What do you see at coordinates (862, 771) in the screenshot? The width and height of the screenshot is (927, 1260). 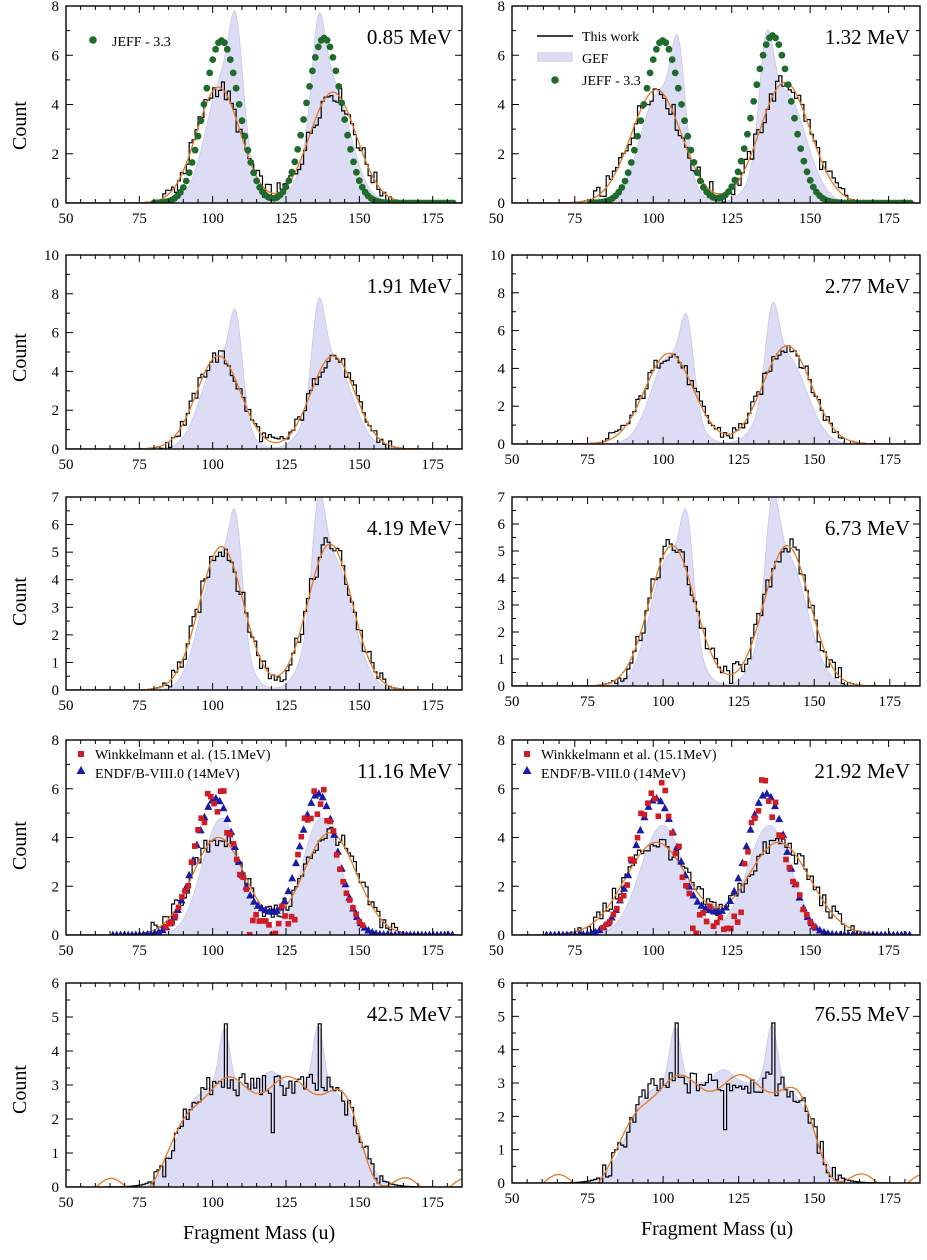 I see `panel-energy-title: 21.92 MeV` at bounding box center [862, 771].